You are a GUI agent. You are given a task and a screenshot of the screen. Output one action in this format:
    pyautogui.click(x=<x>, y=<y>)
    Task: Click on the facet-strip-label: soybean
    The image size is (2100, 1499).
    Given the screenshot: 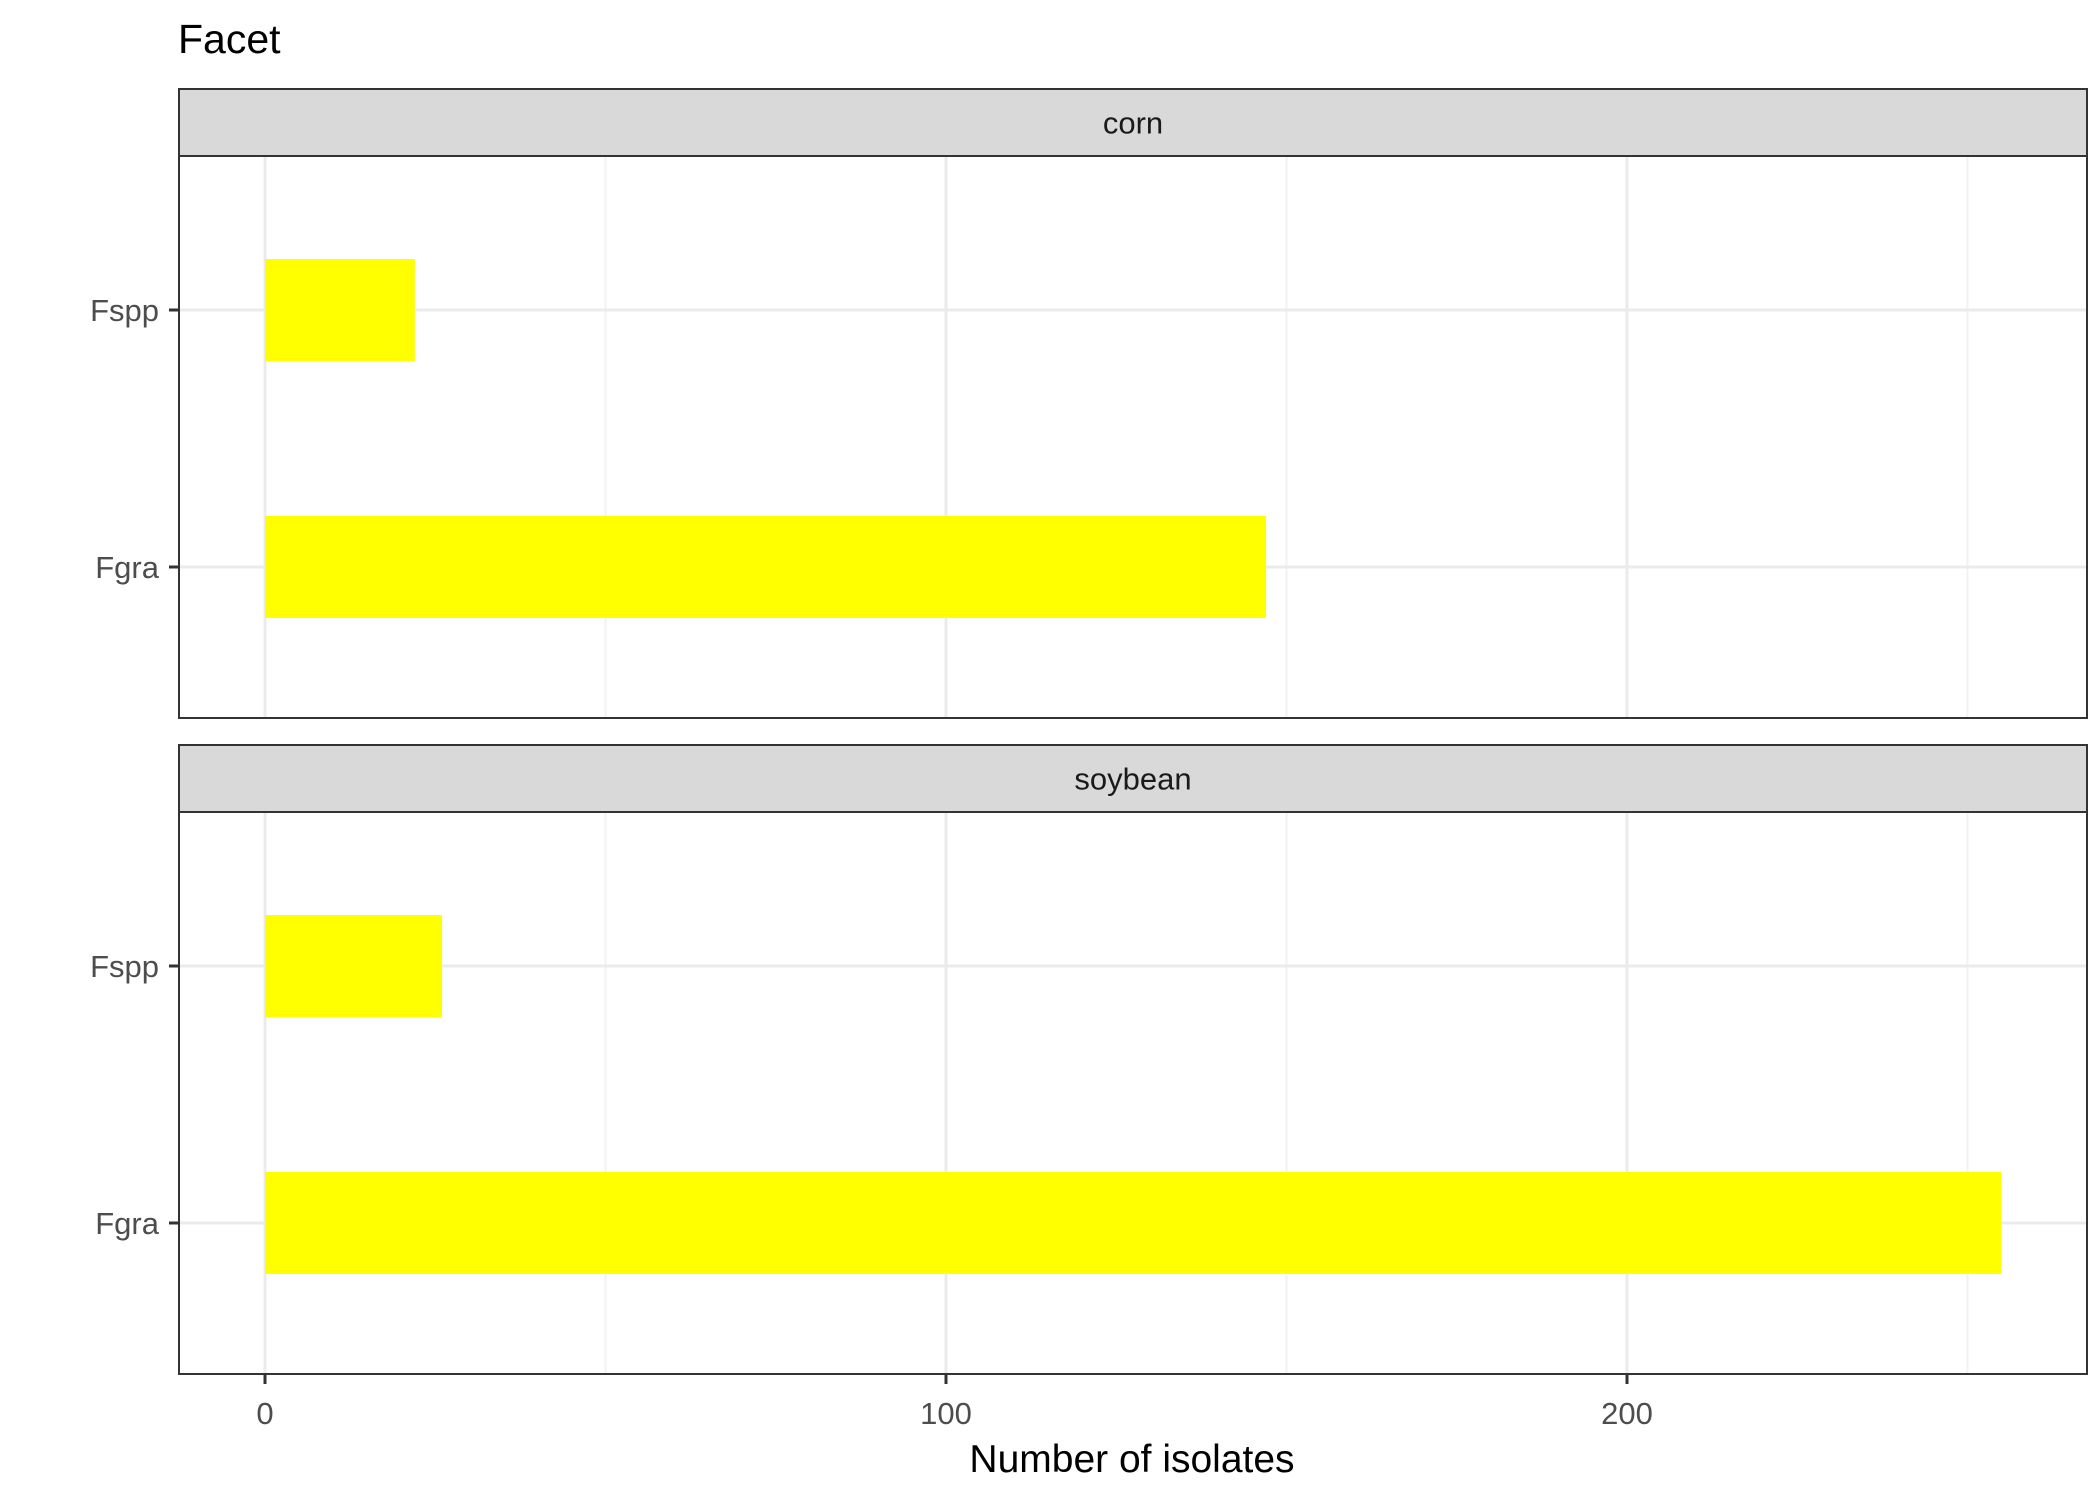 What is the action you would take?
    pyautogui.click(x=1132, y=779)
    